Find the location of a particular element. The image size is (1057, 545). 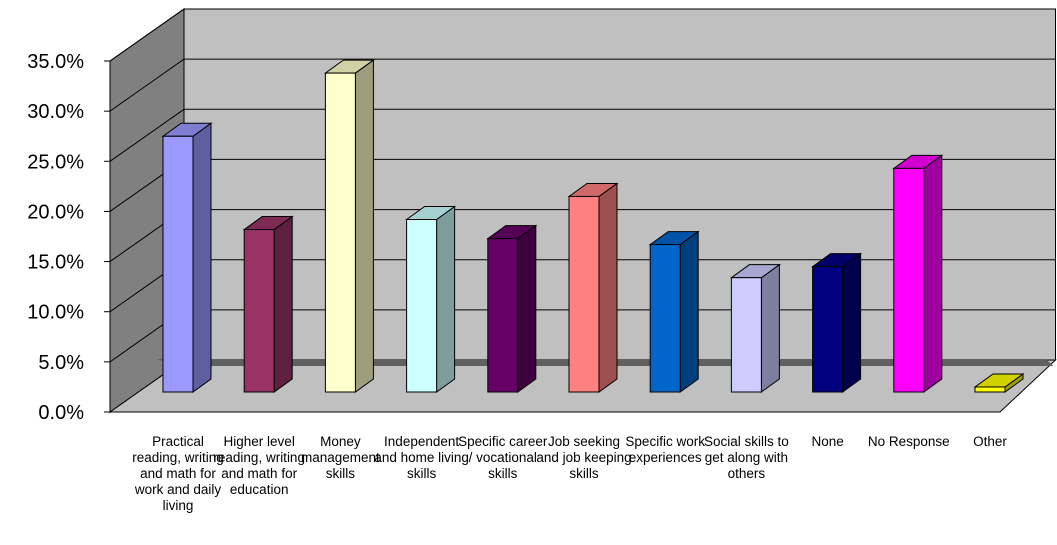

y-tick-label: 15.0% is located at coordinates (55, 263).